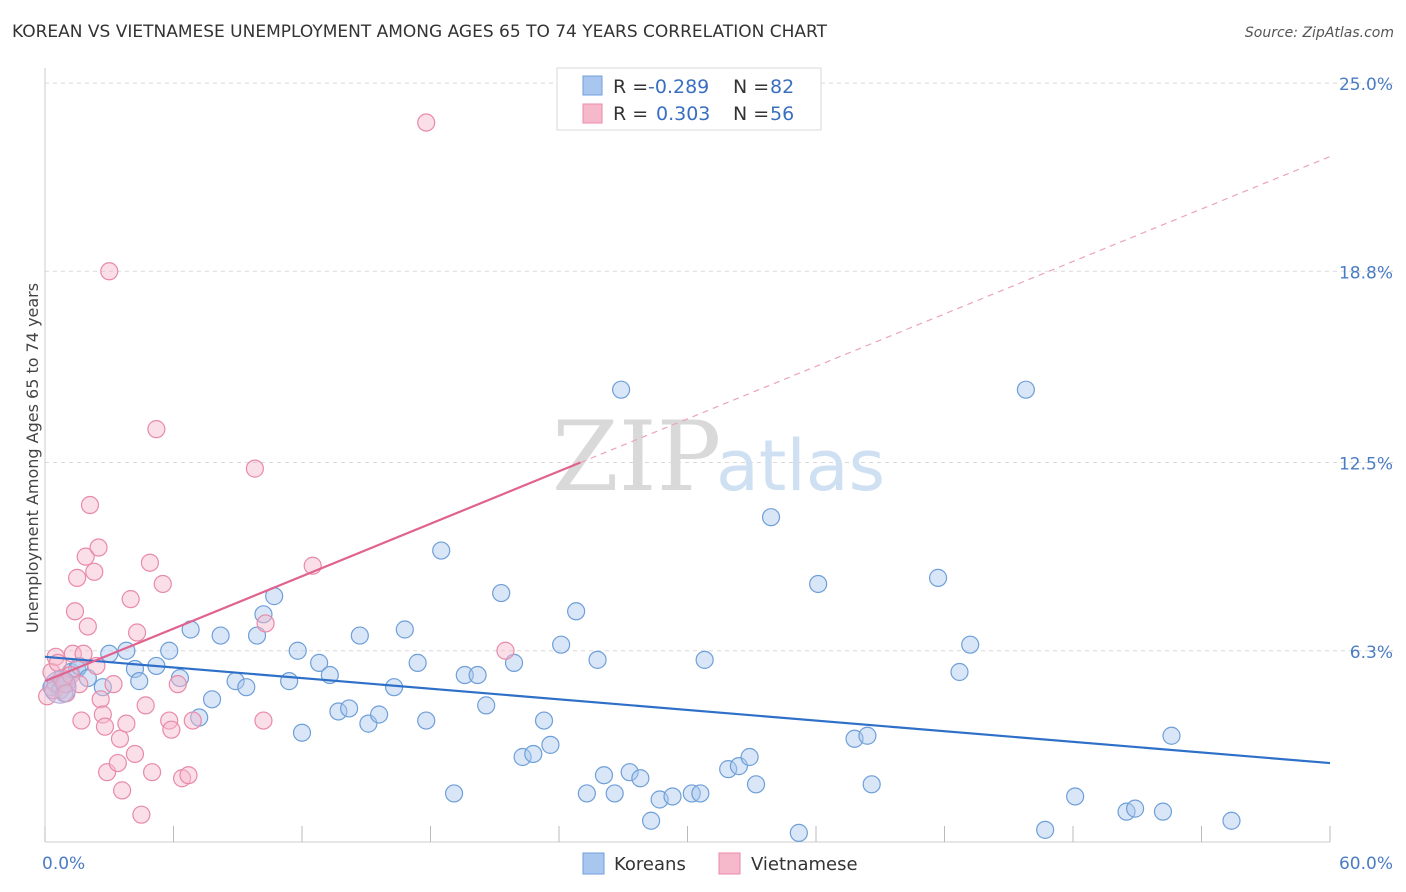 The width and height of the screenshot is (1406, 892). What do you see at coordinates (804, 864) in the screenshot?
I see `bottom-legend-label-vietnamese: Vietnamese` at bounding box center [804, 864].